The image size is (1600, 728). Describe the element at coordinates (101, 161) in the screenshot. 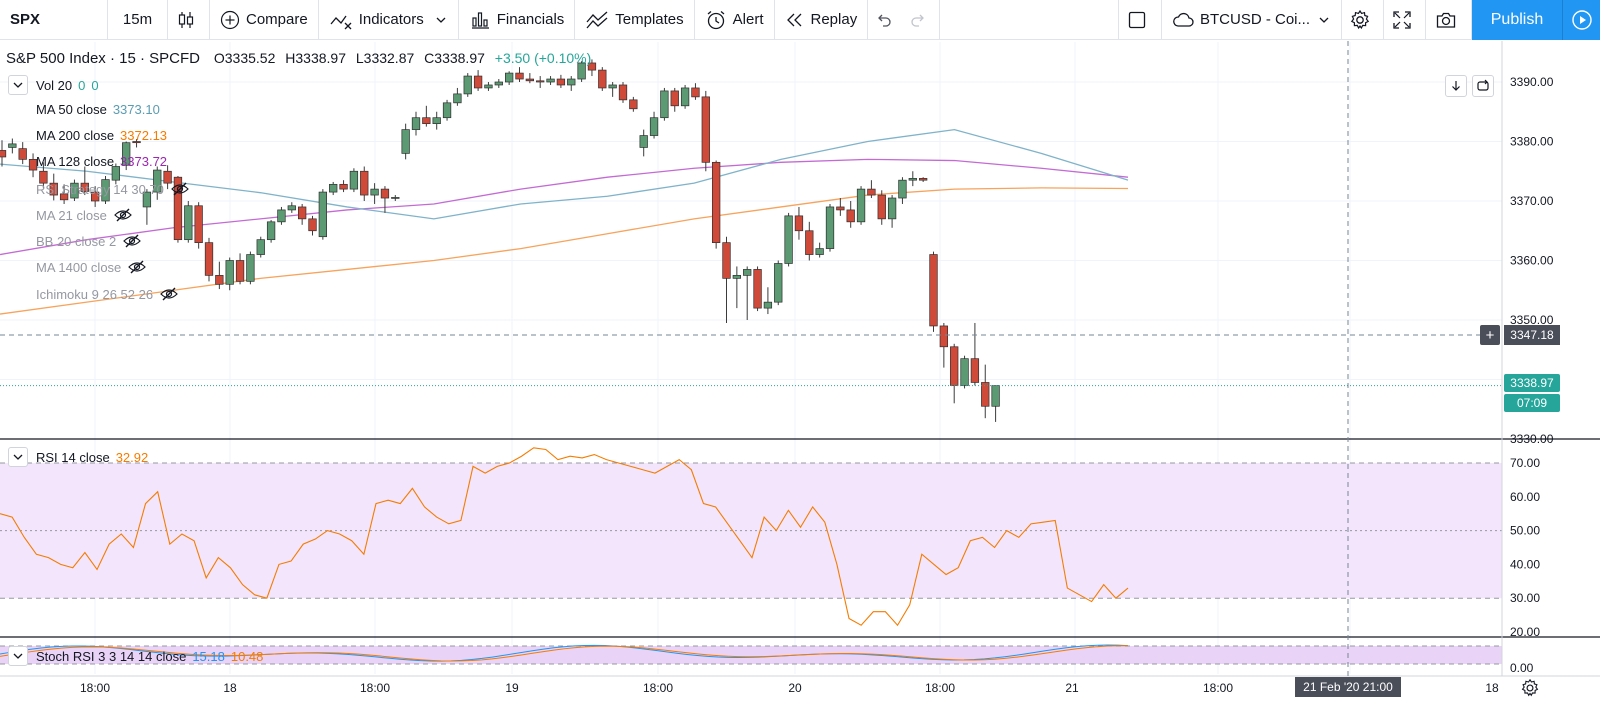

I see `indicator-row-ma128: MA 128 close 3373.72` at that location.